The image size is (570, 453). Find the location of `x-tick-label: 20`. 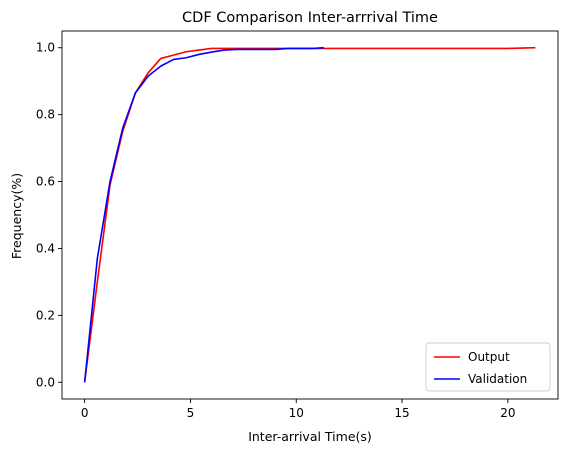

x-tick-label: 20 is located at coordinates (507, 413).